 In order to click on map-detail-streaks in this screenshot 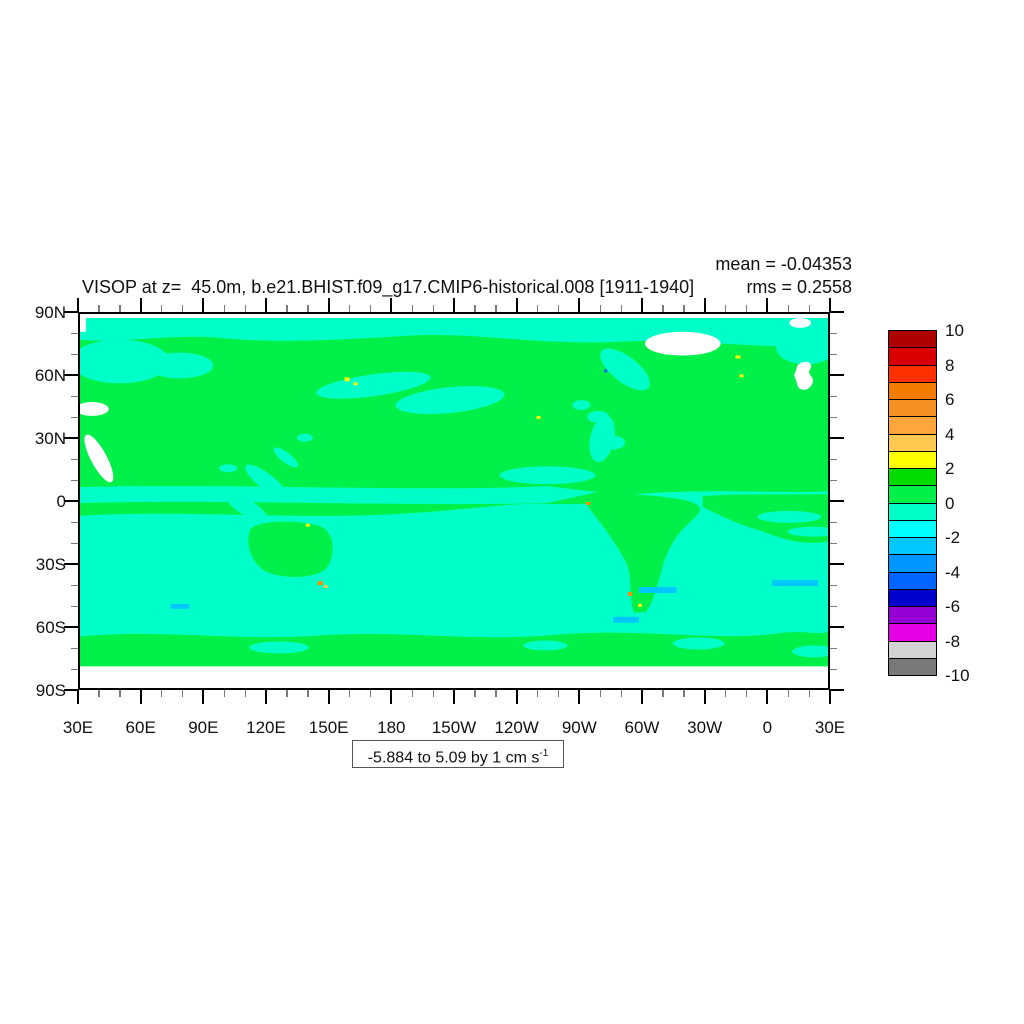, I will do `click(499, 584)`.